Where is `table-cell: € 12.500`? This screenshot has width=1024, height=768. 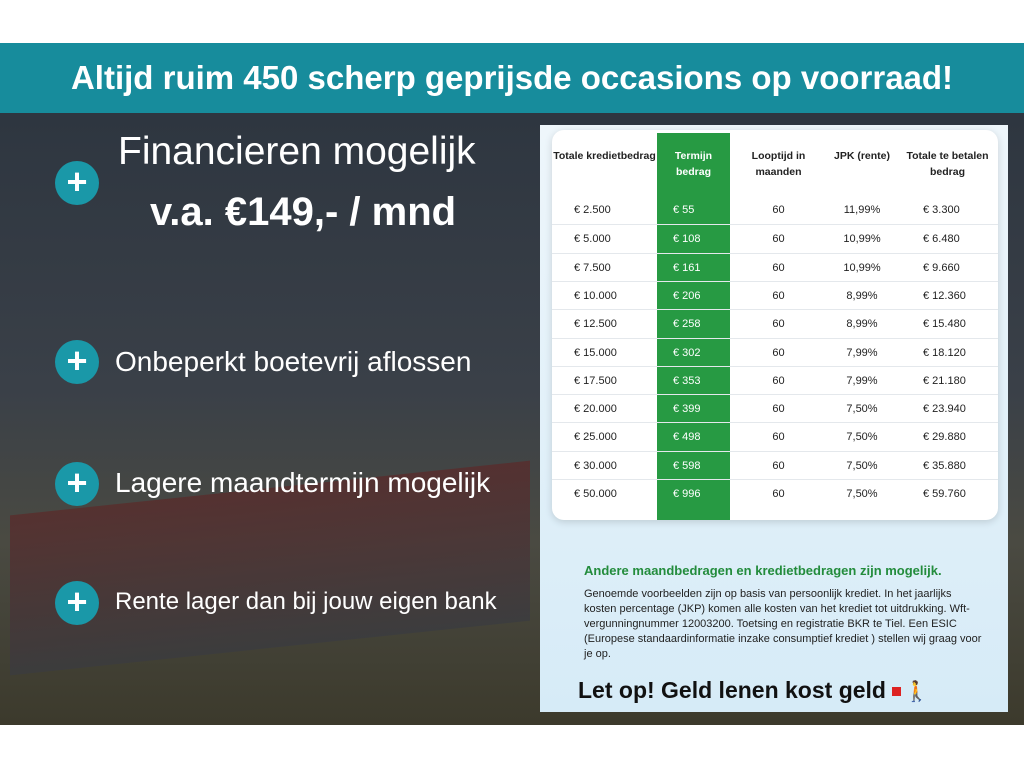 table-cell: € 12.500 is located at coordinates (595, 324).